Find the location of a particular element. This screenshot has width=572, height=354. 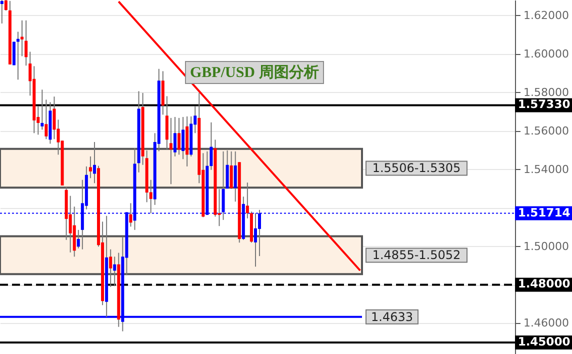

y-tick-label: 1.50000 is located at coordinates (546, 246).